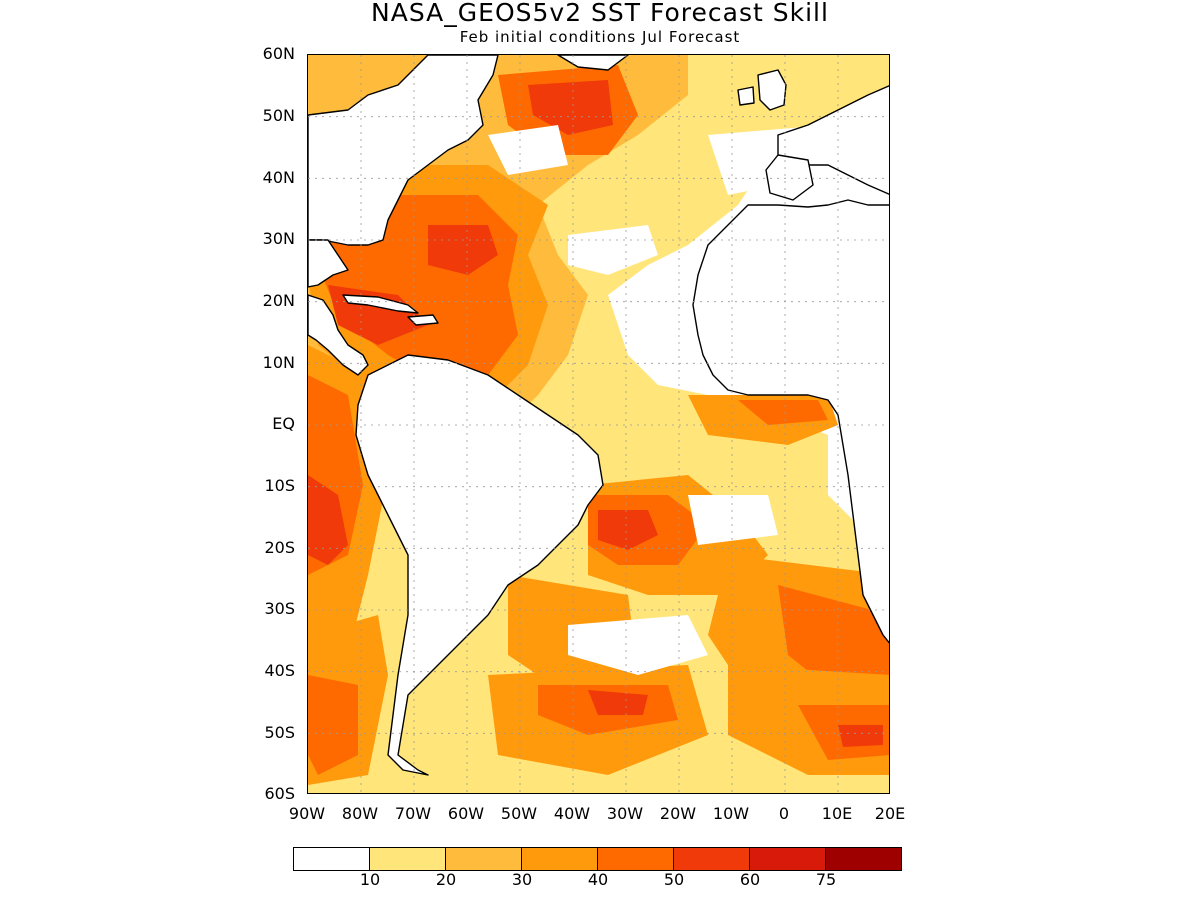 The image size is (1200, 900). Describe the element at coordinates (279, 732) in the screenshot. I see `lat-label: 50S` at that location.